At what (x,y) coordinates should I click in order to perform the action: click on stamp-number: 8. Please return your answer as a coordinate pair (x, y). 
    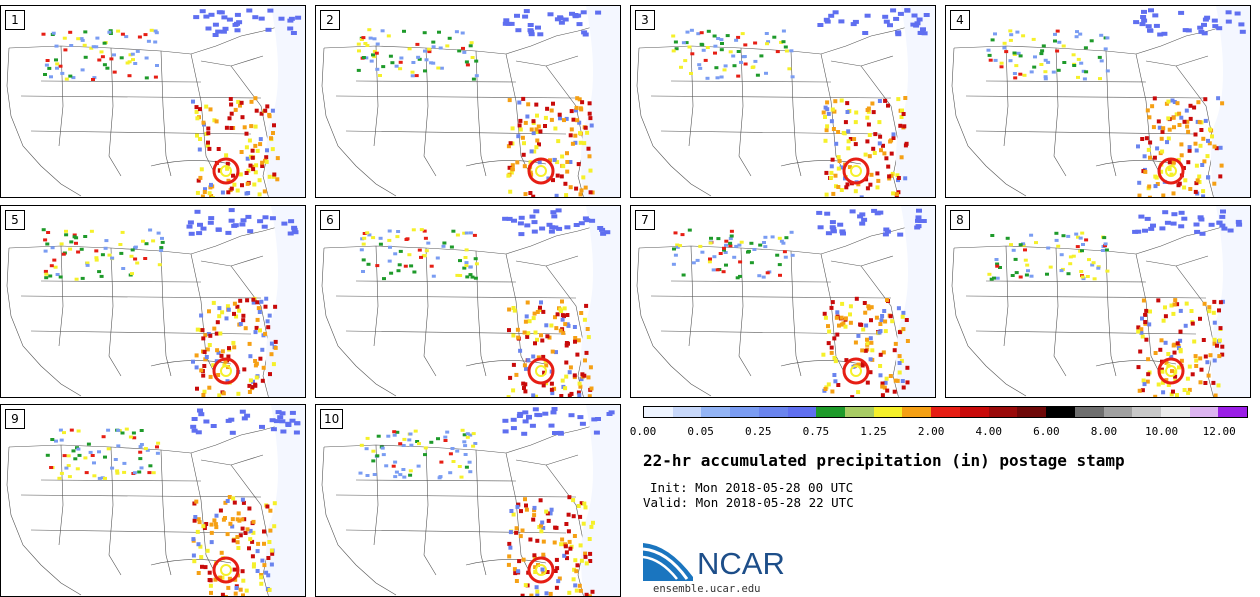
    Looking at the image, I should click on (960, 220).